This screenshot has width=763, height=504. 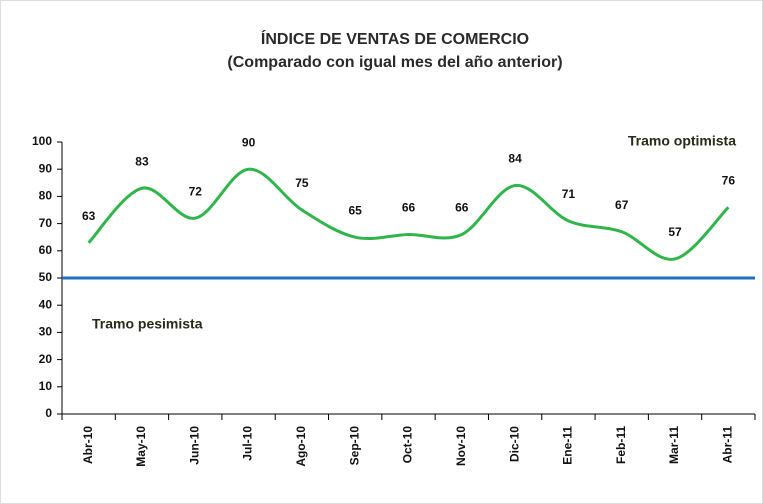 I want to click on data-label: 75, so click(x=302, y=183).